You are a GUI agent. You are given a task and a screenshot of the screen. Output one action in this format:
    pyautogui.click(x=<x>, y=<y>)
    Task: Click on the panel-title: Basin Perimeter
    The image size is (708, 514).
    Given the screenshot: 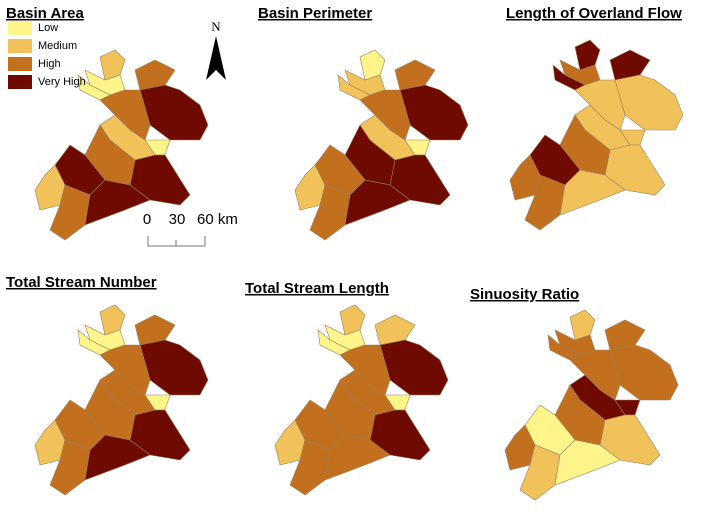 What is the action you would take?
    pyautogui.click(x=315, y=13)
    